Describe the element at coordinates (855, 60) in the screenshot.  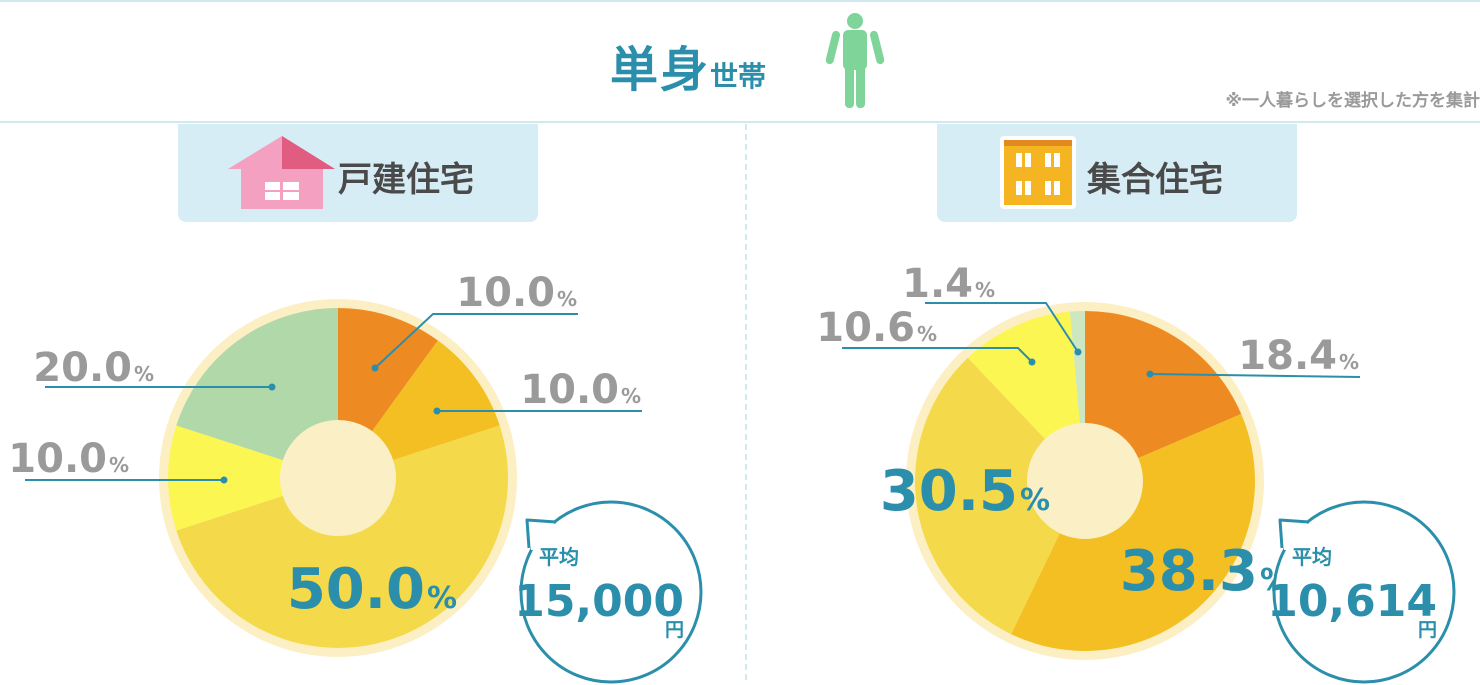
I see `person-icon` at that location.